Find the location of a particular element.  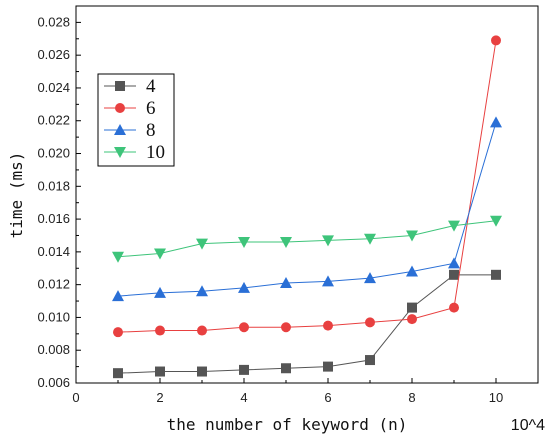

x-axis-ticks: 0 2 4 6 8 10 is located at coordinates (305, 391).